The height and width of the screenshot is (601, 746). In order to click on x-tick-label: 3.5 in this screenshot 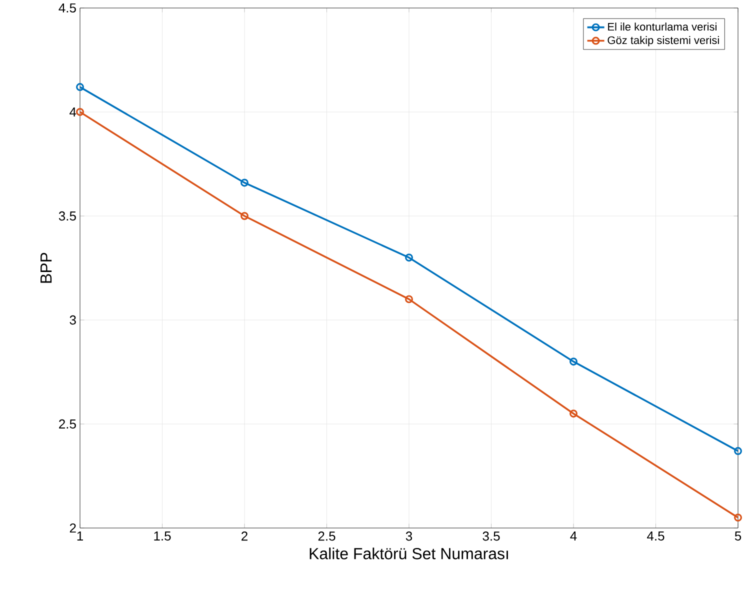, I will do `click(491, 536)`.